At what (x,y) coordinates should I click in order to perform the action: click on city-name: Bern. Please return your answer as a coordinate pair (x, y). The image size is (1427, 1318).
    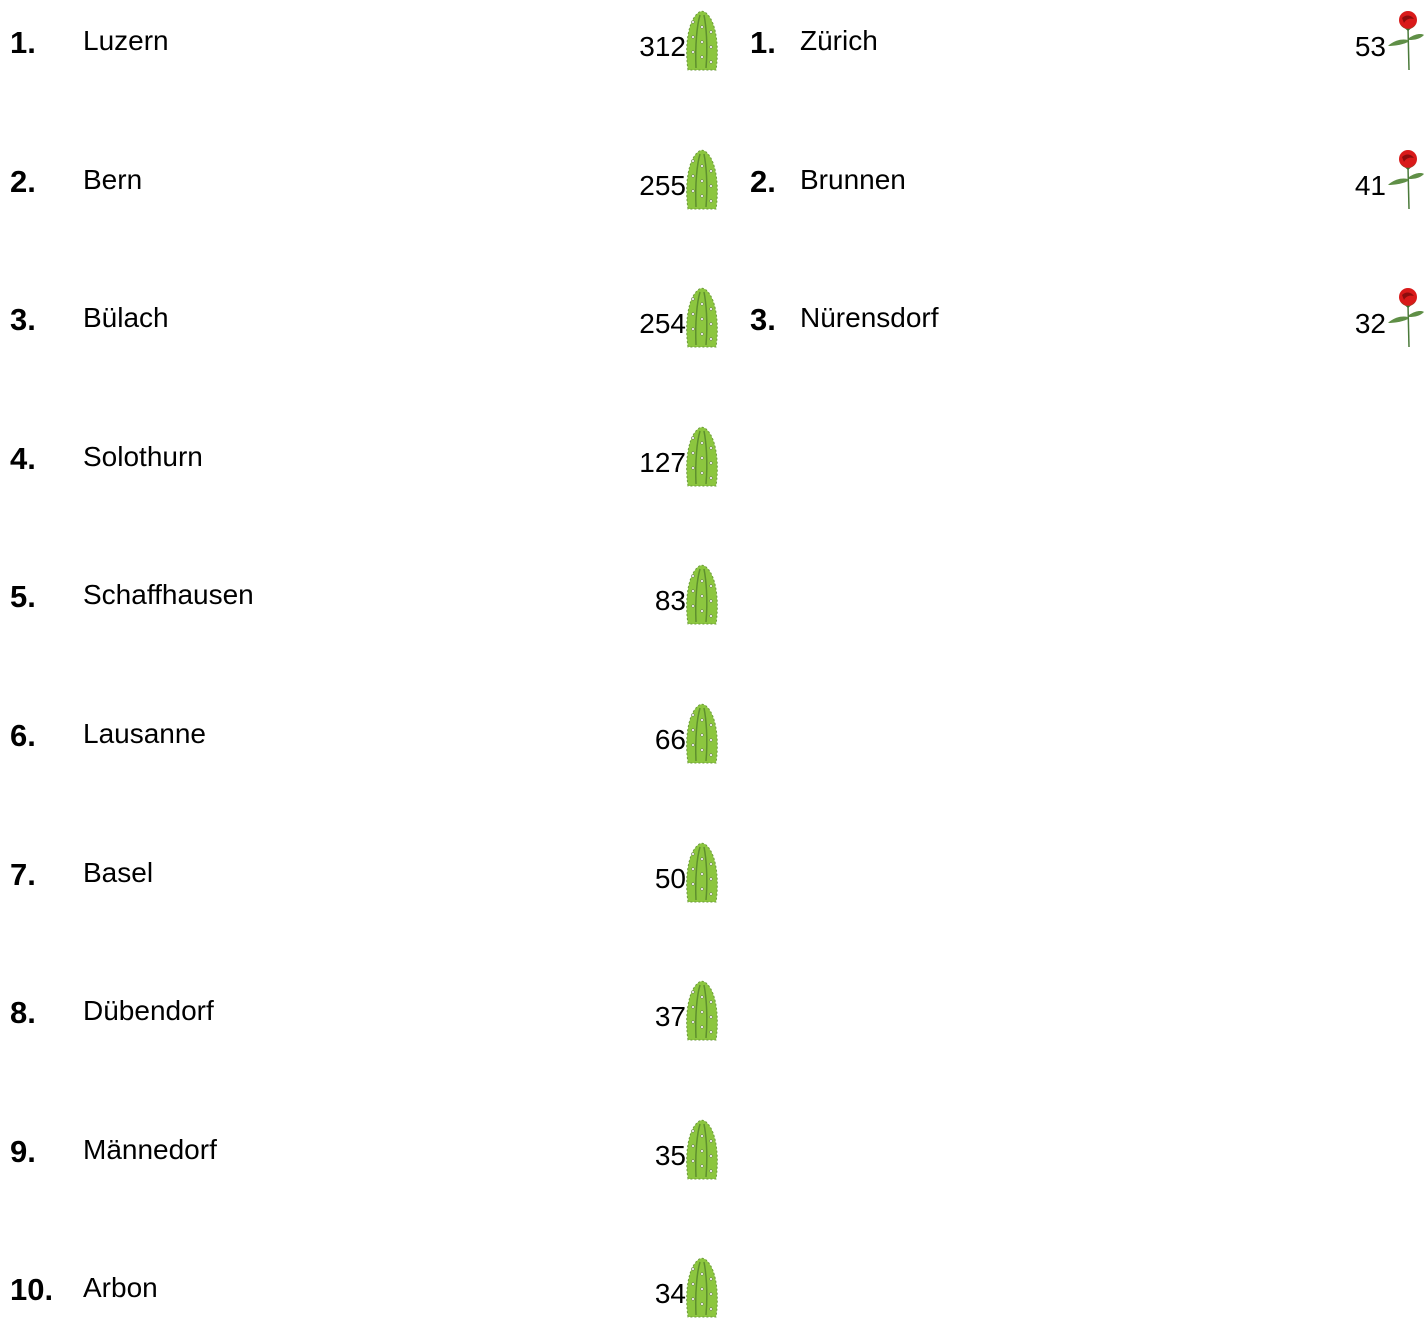
    Looking at the image, I should click on (113, 179).